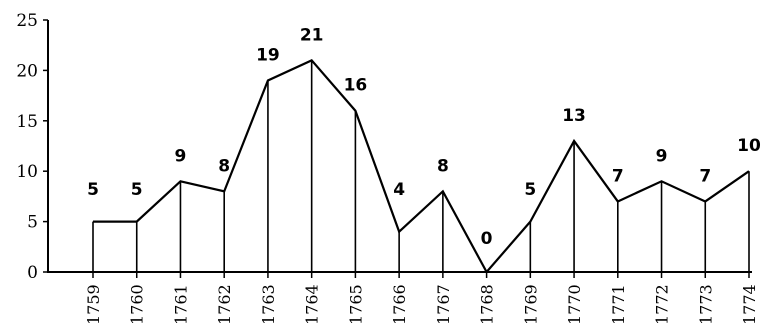 The height and width of the screenshot is (330, 765). What do you see at coordinates (399, 190) in the screenshot?
I see `data-label: 4` at bounding box center [399, 190].